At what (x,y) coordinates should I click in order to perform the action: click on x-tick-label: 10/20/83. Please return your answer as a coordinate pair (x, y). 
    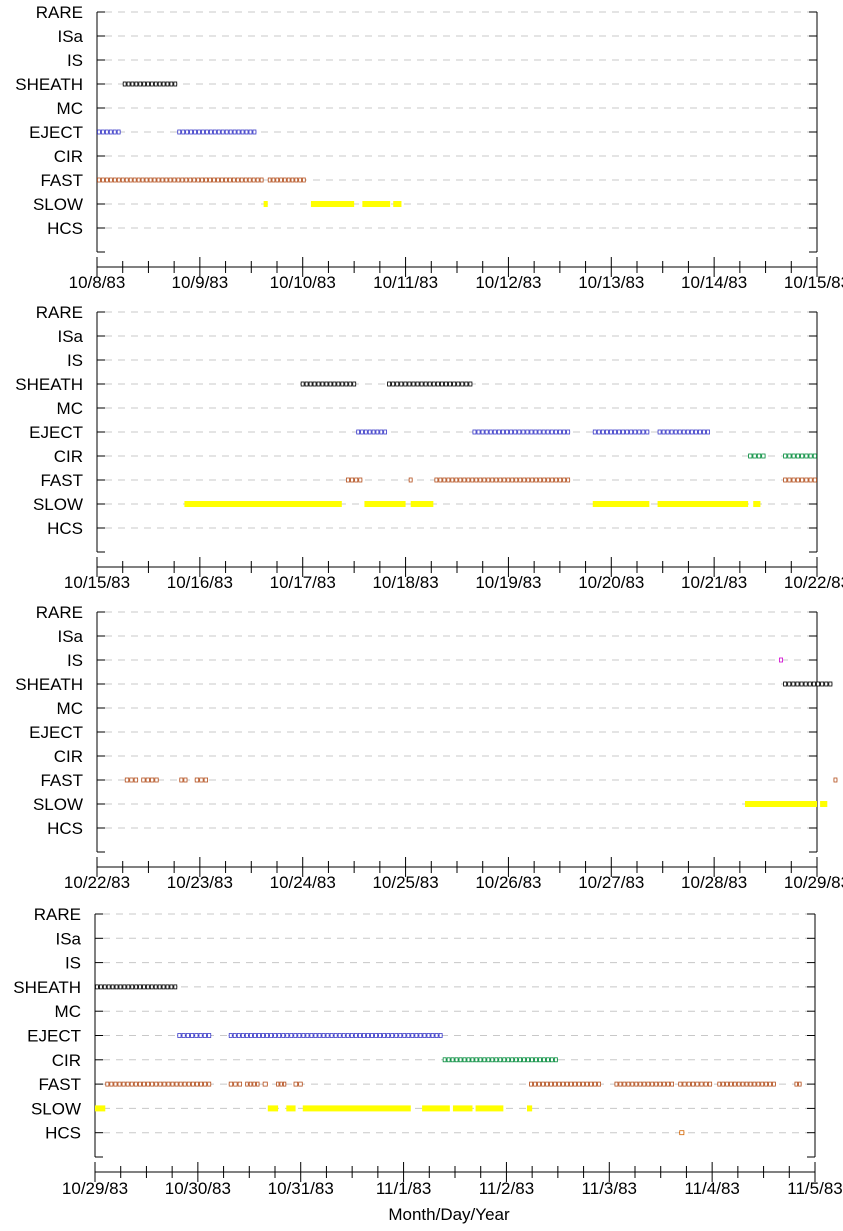
    Looking at the image, I should click on (611, 582).